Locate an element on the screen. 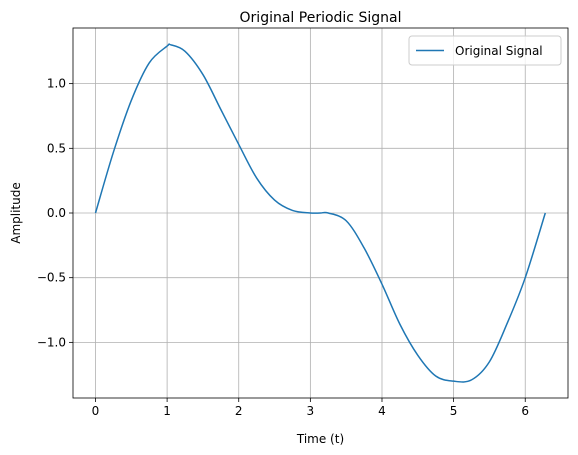 Image resolution: width=578 pixels, height=455 pixels. x-axis-ticks: 0 1 2 3 4 5 6 is located at coordinates (310, 408).